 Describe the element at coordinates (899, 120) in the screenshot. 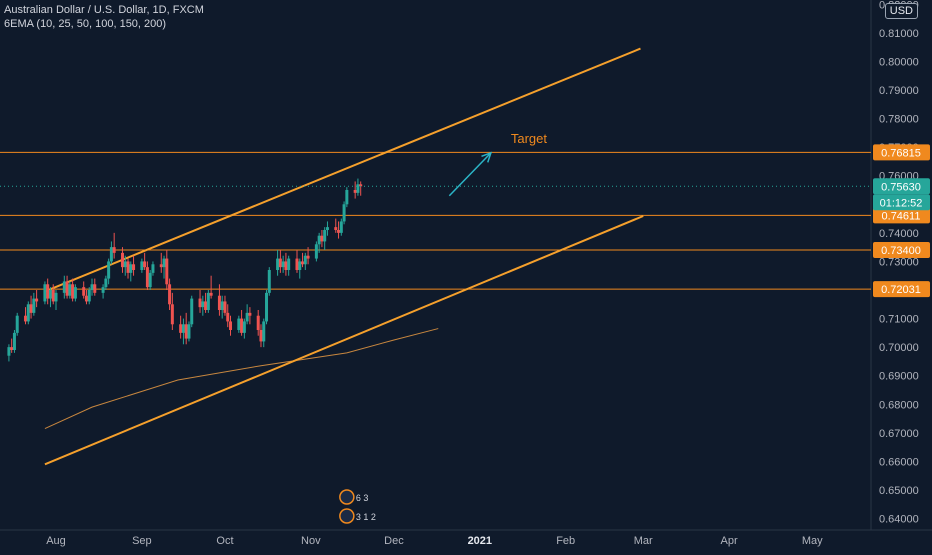

I see `y-tick-label: 0.78000` at that location.